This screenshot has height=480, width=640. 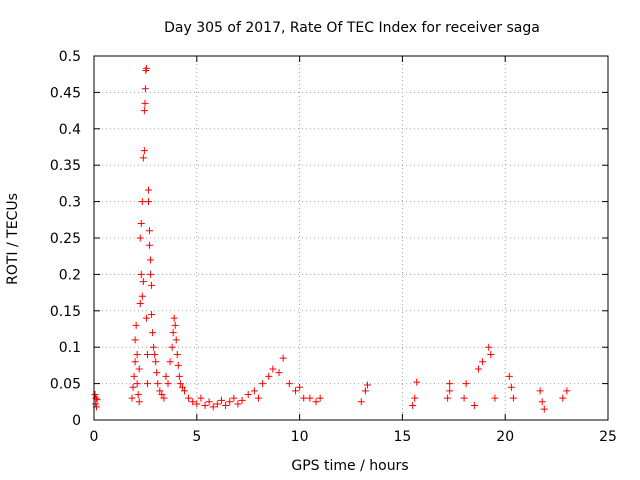 I want to click on y-tick-label: 0.2, so click(x=70, y=275).